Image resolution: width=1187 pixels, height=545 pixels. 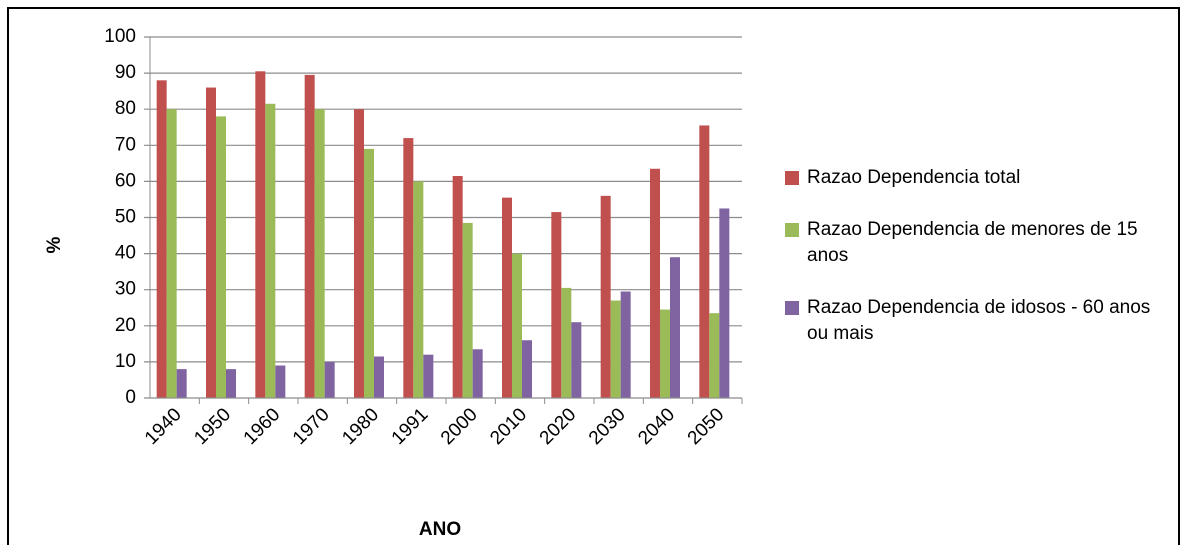 I want to click on y-tick-label: 90, so click(x=125, y=72).